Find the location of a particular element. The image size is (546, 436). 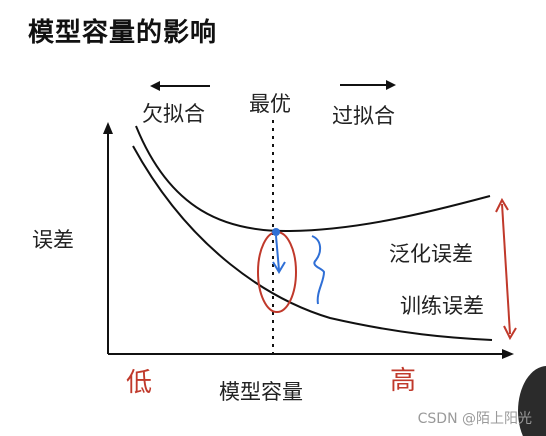

page-title: 模型容量的影响 is located at coordinates (123, 33).